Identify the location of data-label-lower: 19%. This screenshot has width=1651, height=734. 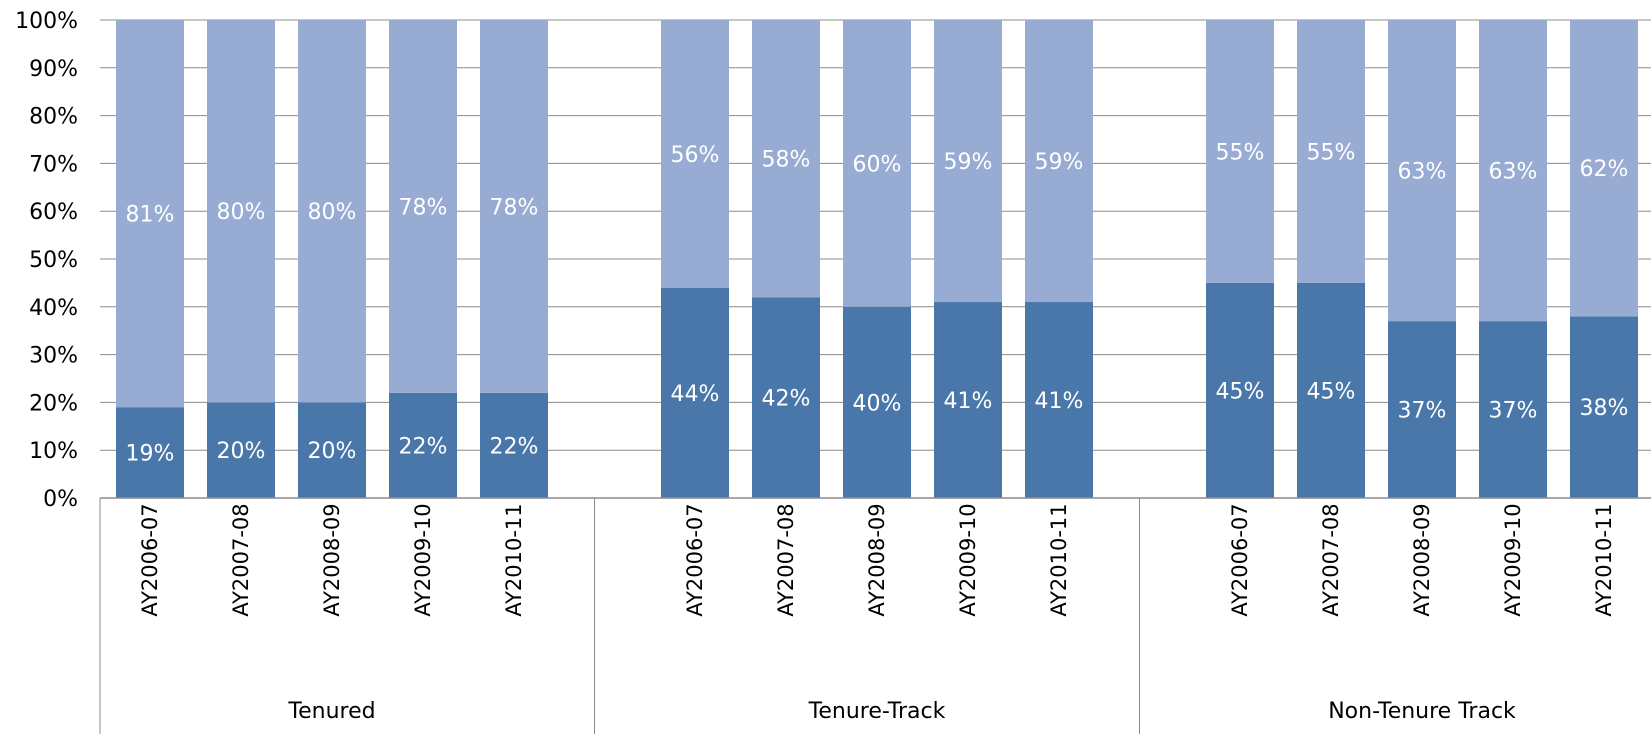
(150, 454).